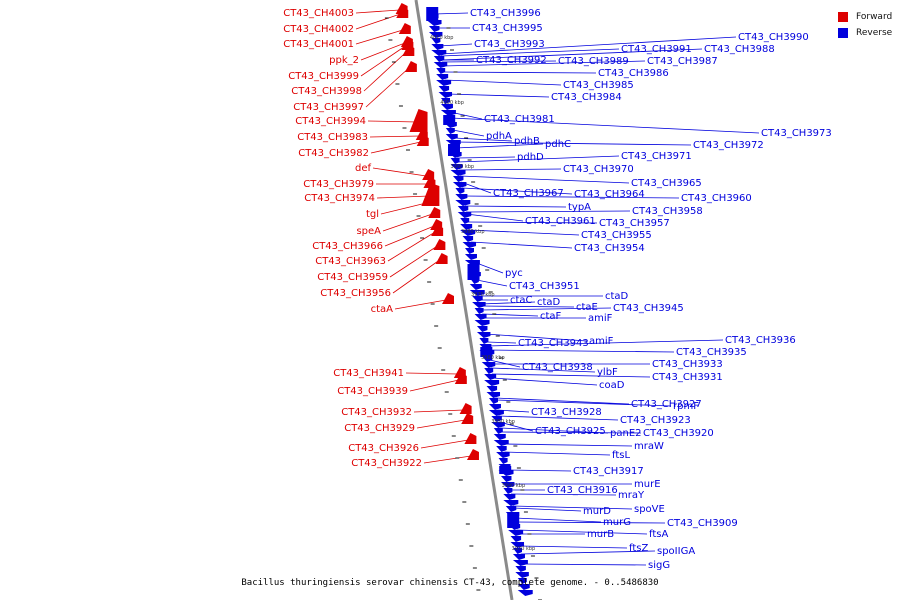  Describe the element at coordinates (600, 534) in the screenshot. I see `reverse-gene-label: murB` at that location.